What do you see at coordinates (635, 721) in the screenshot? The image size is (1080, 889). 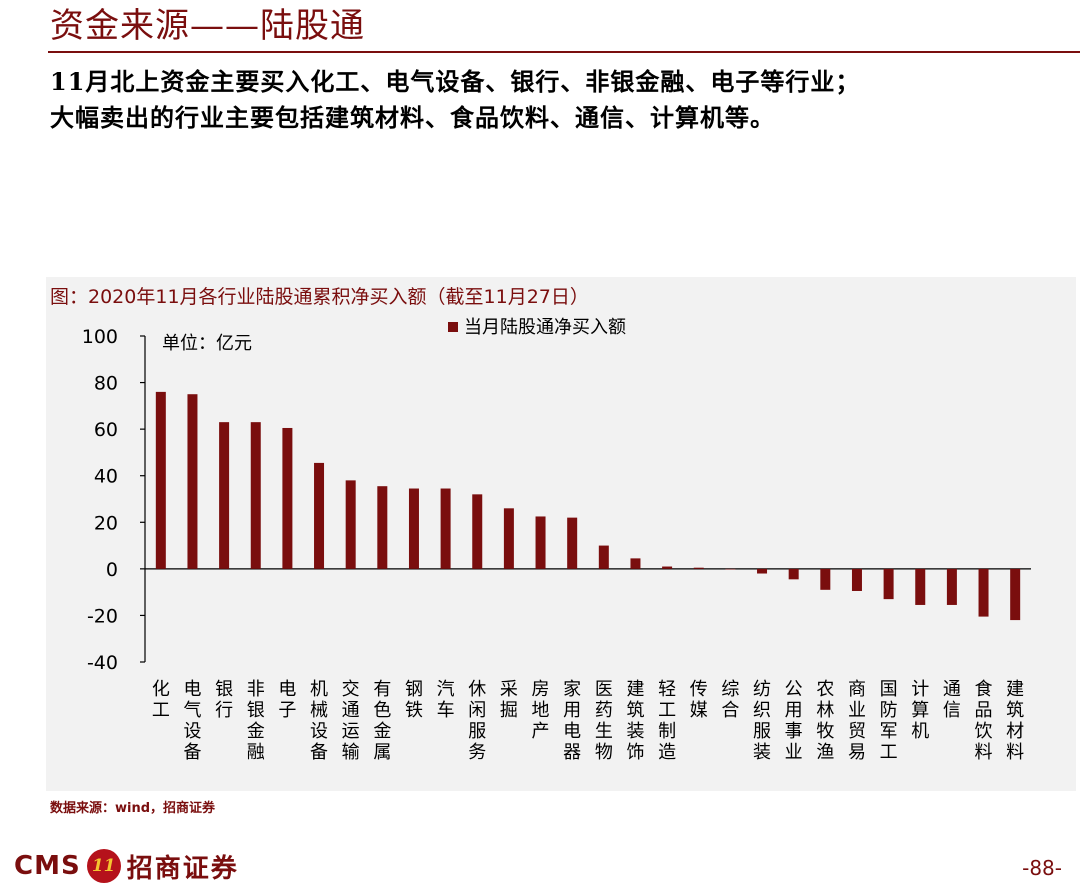 I see `x-tick-label: 建筑装饰` at bounding box center [635, 721].